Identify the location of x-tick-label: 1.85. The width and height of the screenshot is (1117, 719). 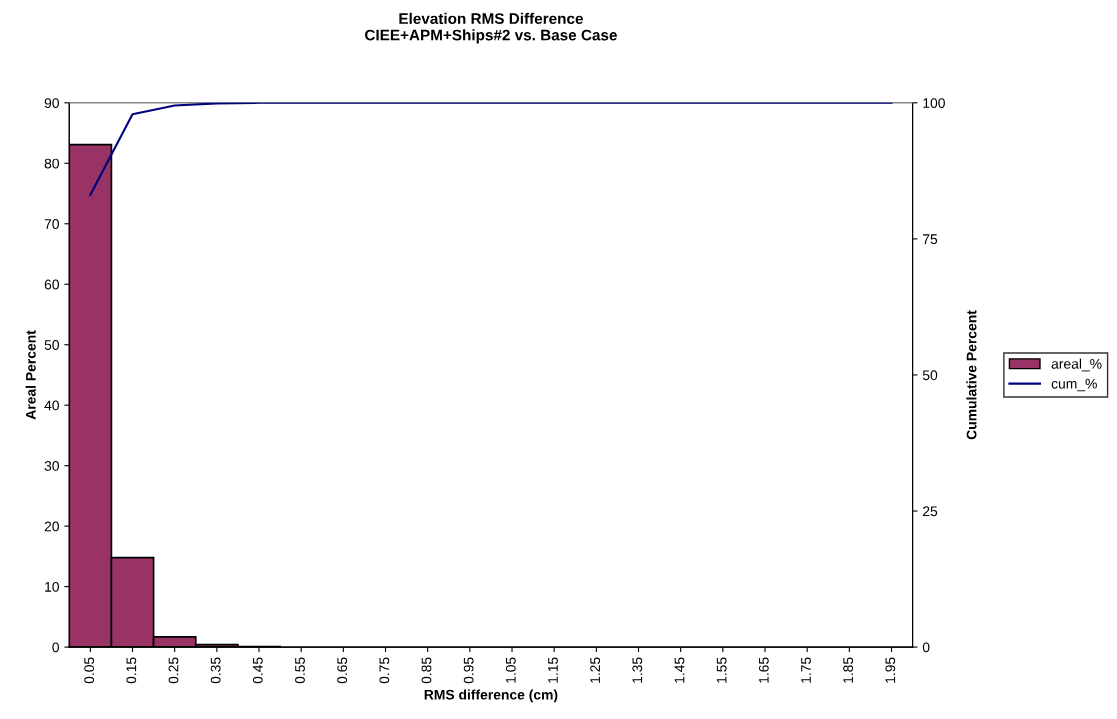
(848, 670).